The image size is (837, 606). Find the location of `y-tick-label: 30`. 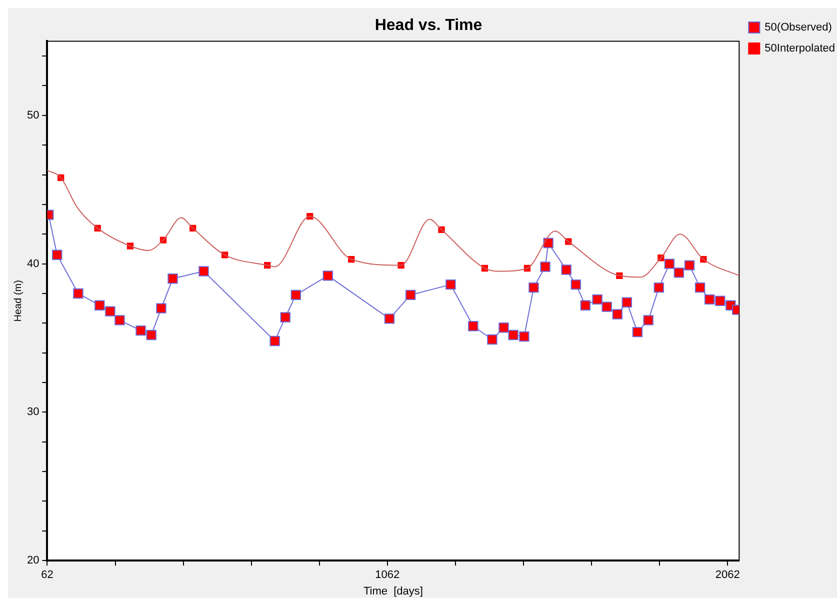

y-tick-label: 30 is located at coordinates (33, 412).